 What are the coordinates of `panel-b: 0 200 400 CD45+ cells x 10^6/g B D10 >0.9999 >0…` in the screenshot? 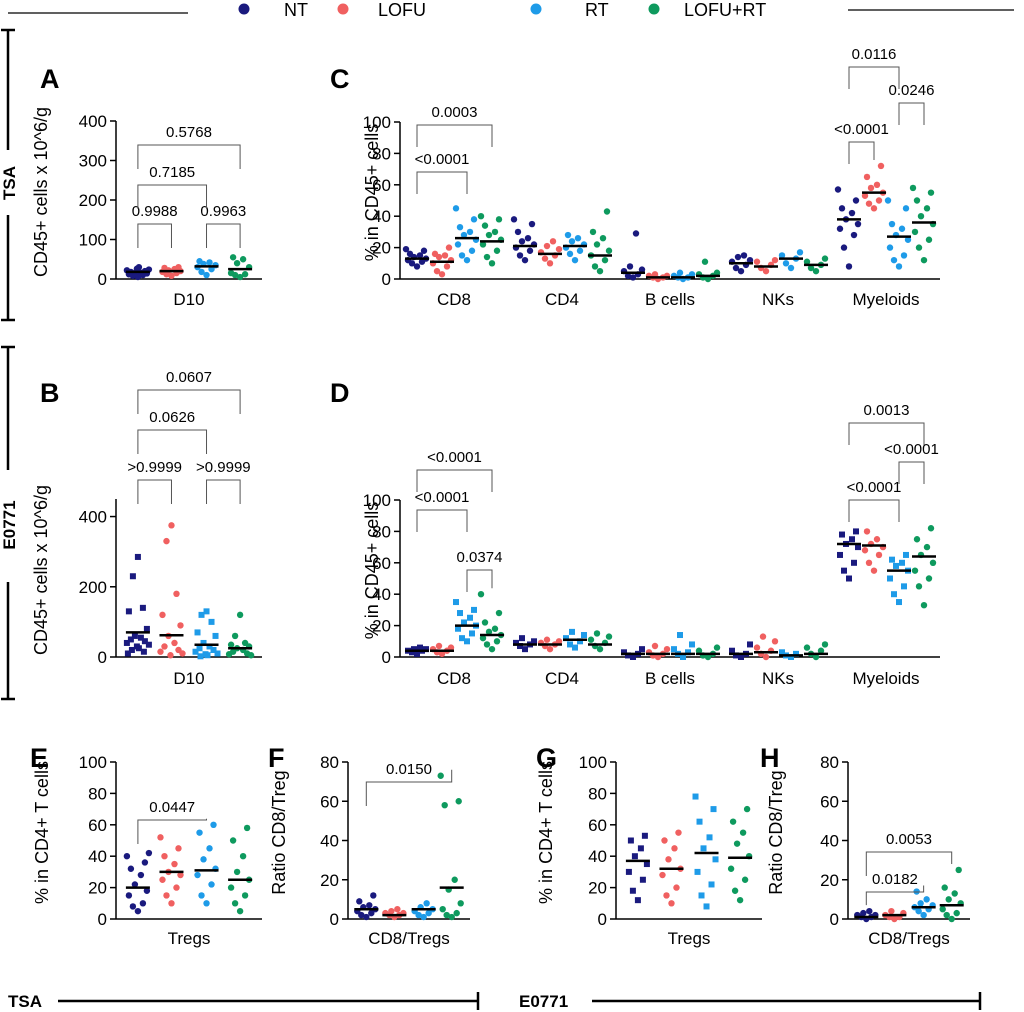 It's located at (146, 528).